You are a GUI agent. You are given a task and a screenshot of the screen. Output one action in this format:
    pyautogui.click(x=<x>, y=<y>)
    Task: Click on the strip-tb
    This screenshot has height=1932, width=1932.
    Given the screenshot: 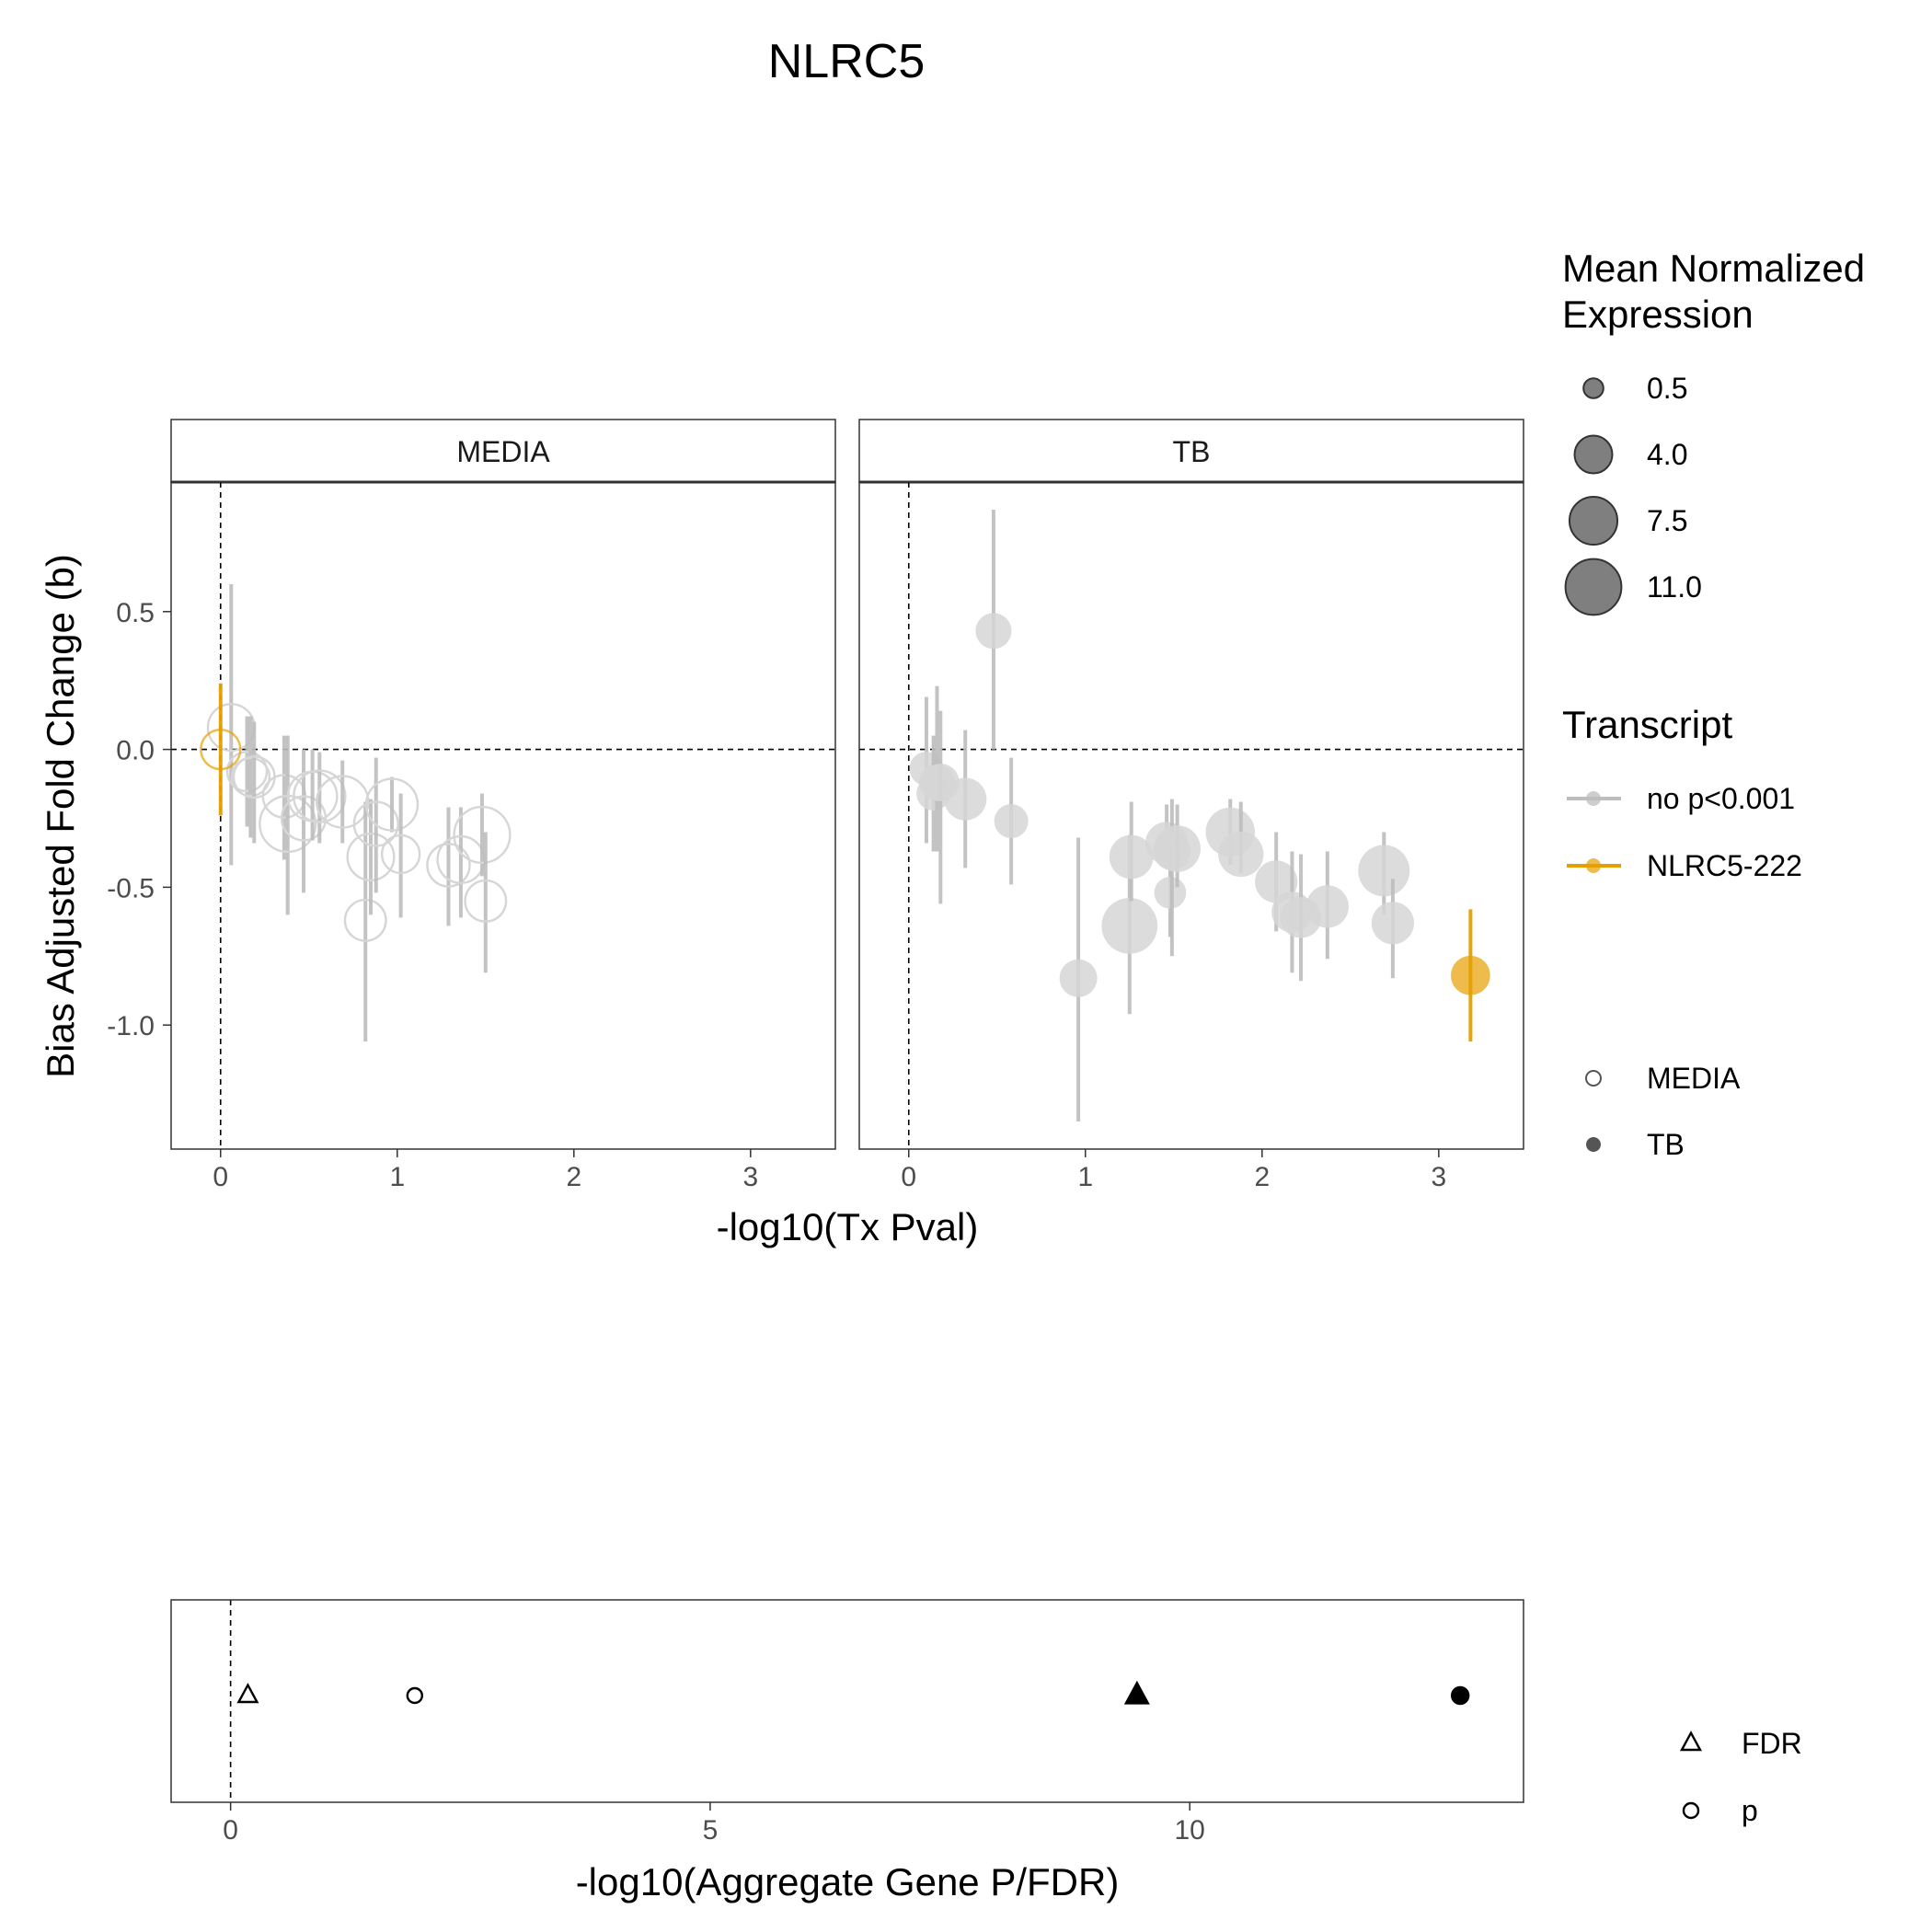 What is the action you would take?
    pyautogui.click(x=1191, y=451)
    